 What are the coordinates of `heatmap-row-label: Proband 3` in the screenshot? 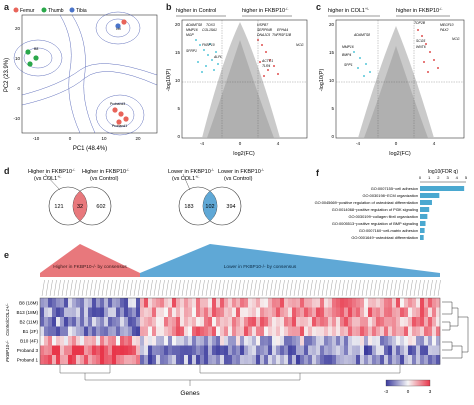 It's located at (28, 350).